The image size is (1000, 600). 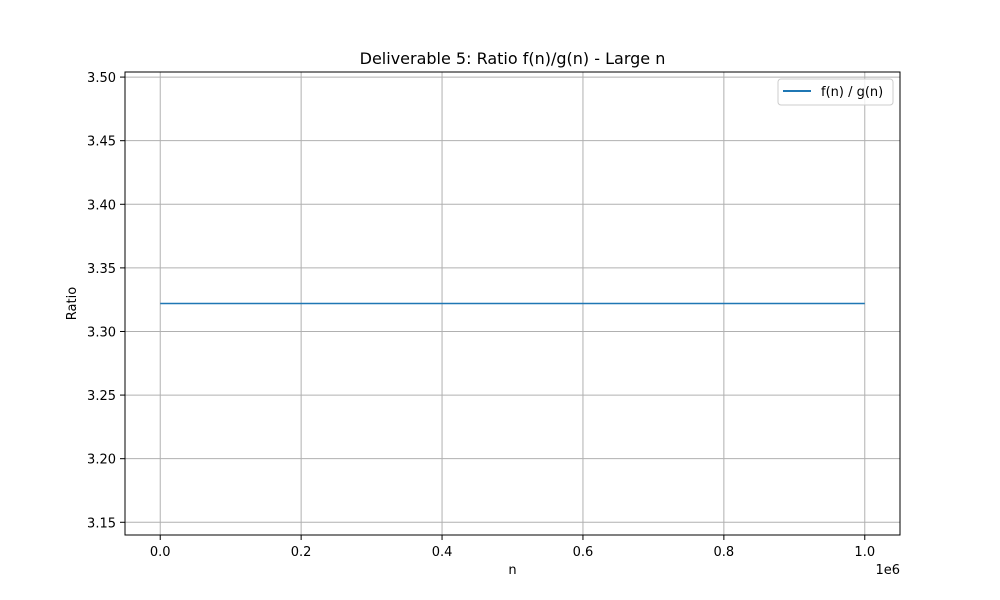 I want to click on x-tick-label: 0.4, so click(x=442, y=552).